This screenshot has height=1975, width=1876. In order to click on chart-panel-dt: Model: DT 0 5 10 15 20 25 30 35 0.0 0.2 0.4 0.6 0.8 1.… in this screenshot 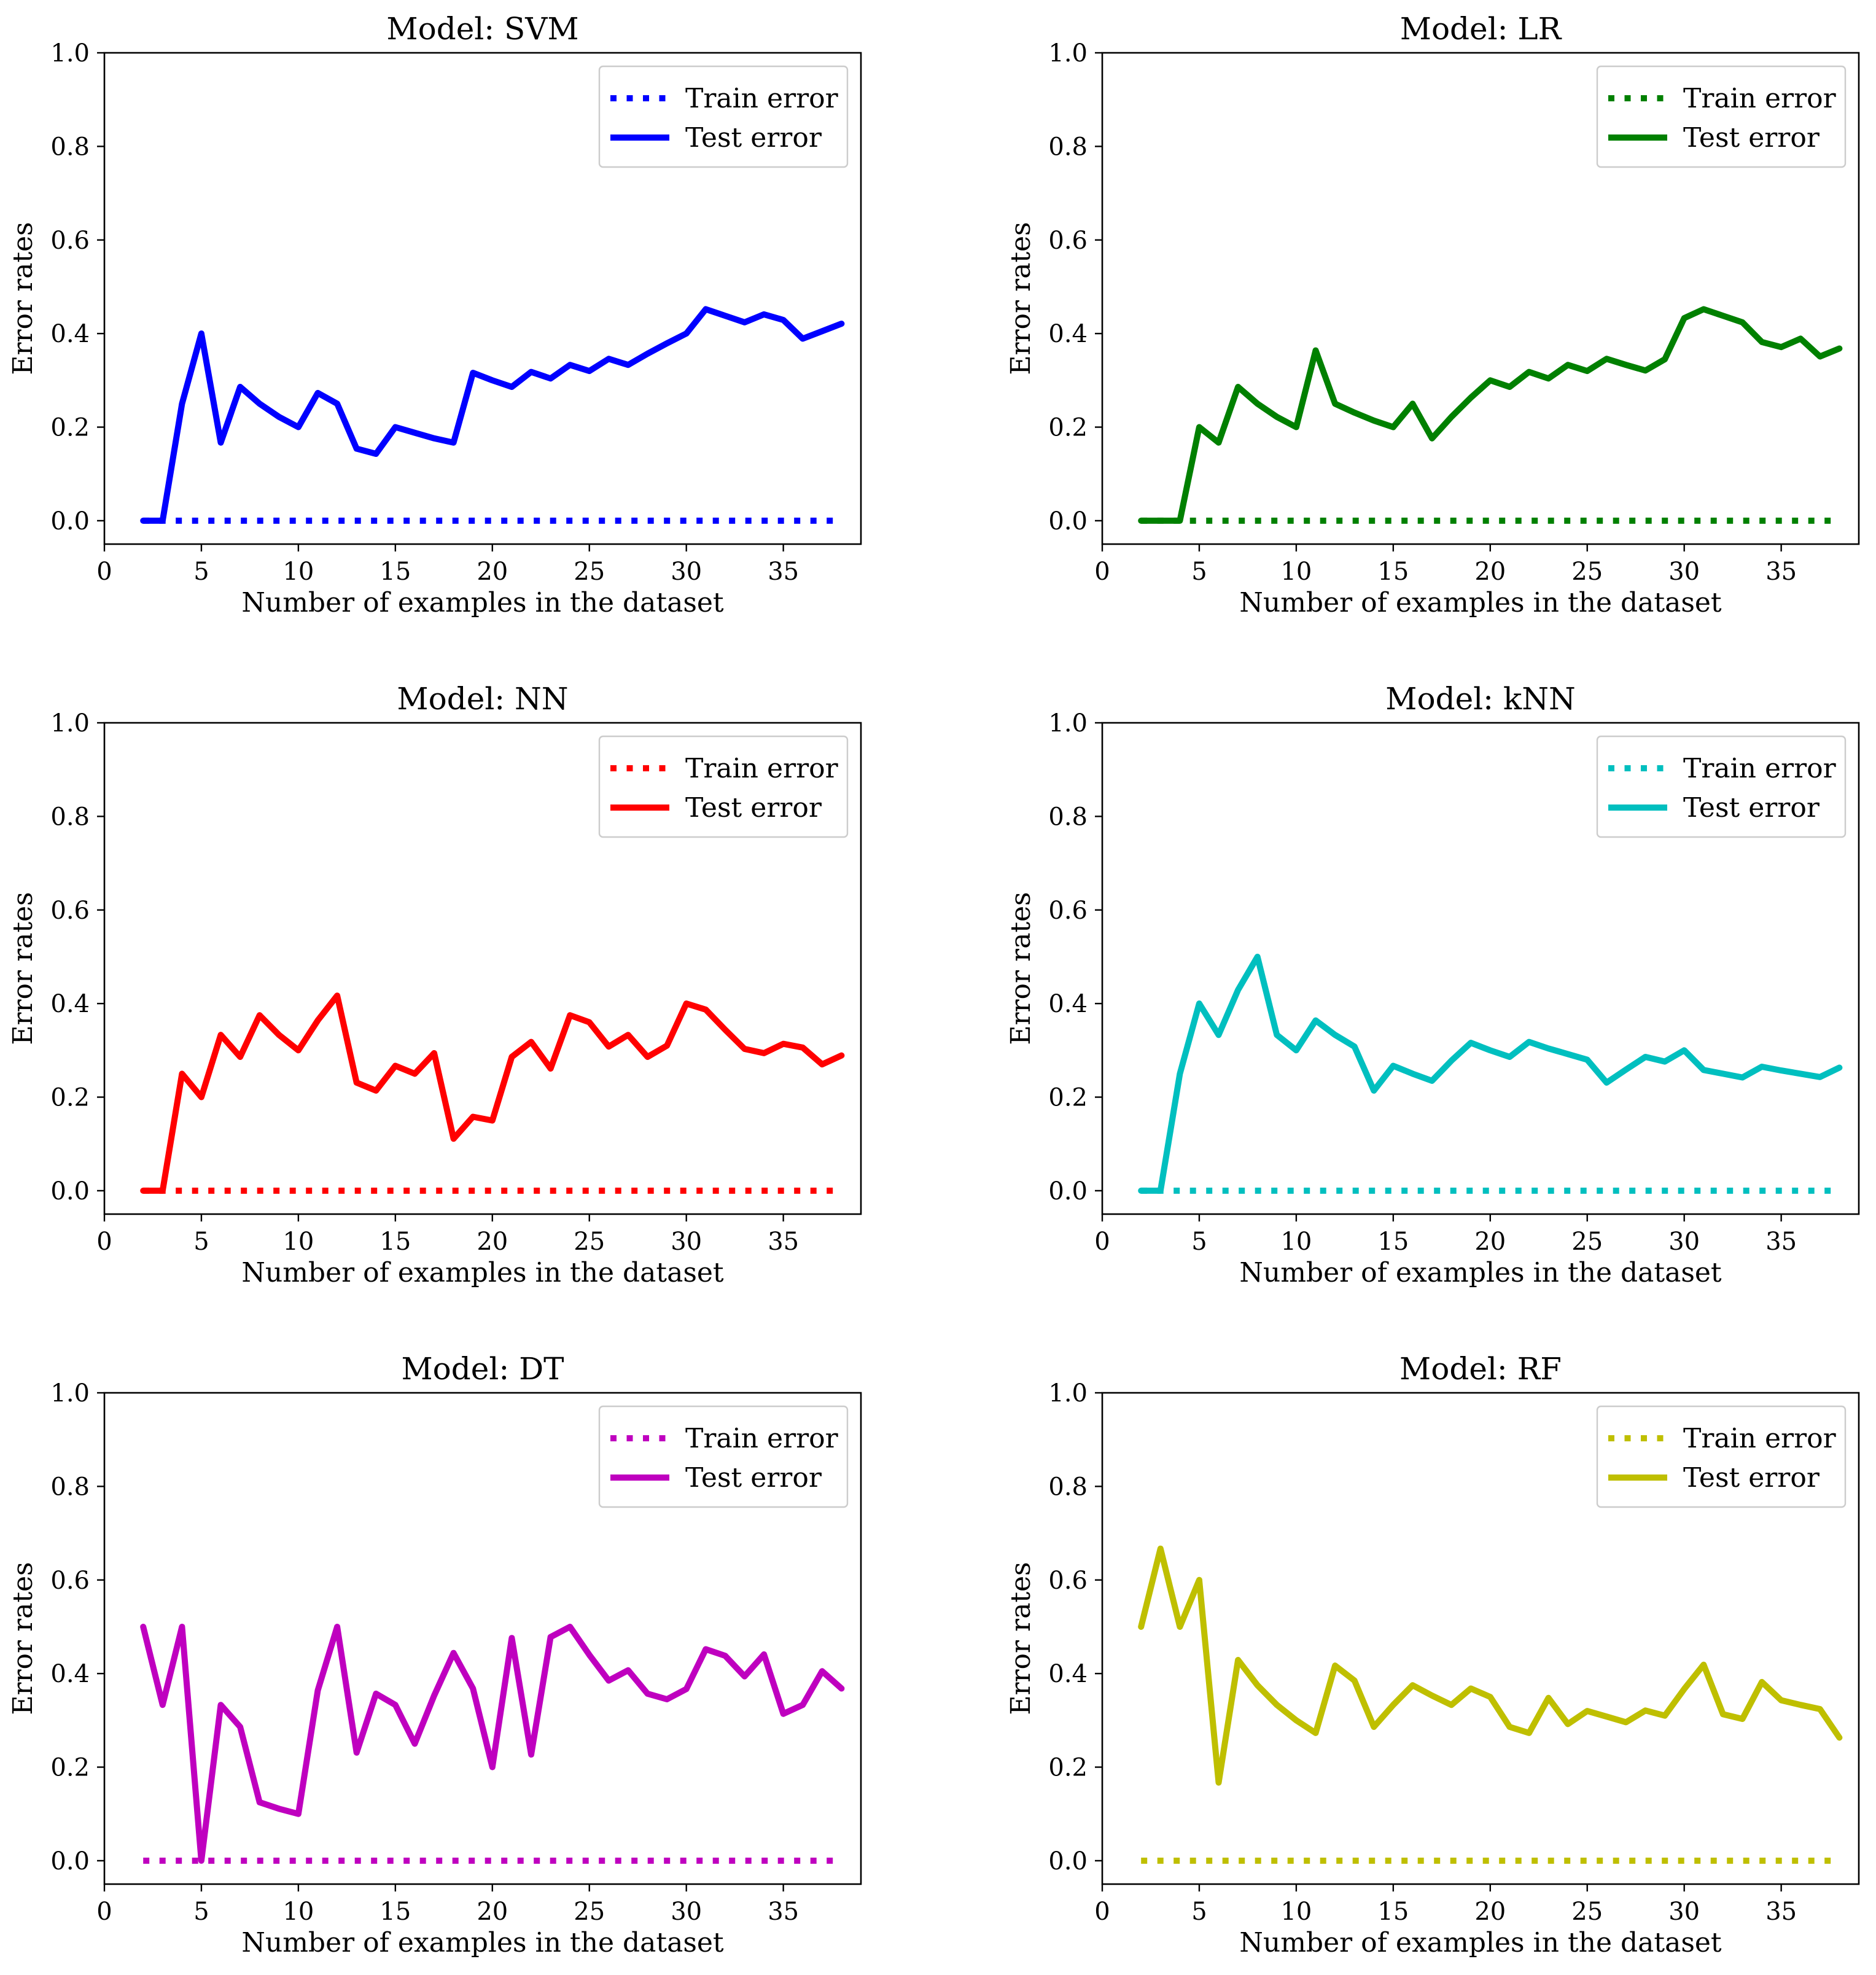, I will do `click(434, 1654)`.